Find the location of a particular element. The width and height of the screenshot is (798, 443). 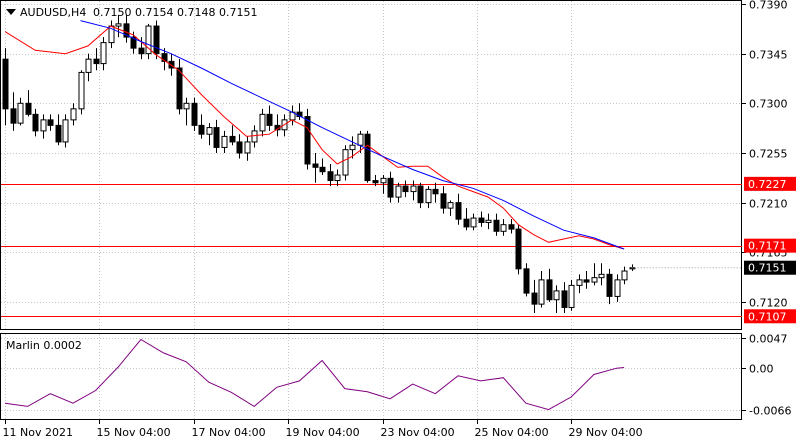

y-tick-label: 0.7255 is located at coordinates (768, 154).